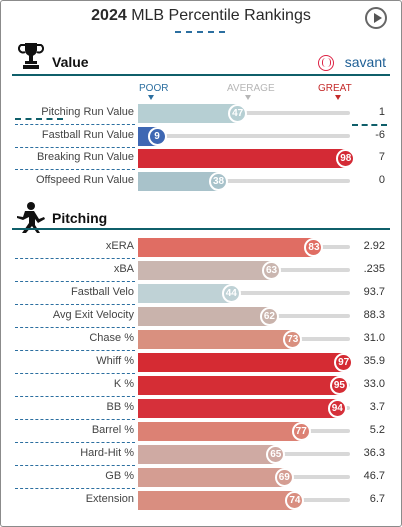  What do you see at coordinates (314, 247) in the screenshot?
I see `percentile-circle: 83` at bounding box center [314, 247].